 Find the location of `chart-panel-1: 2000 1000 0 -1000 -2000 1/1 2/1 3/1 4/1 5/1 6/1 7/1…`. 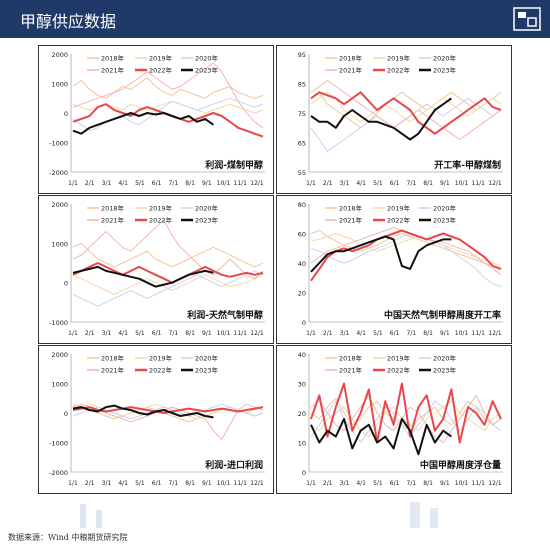

chart-panel-1: 2000 1000 0 -1000 -2000 1/1 2/1 3/1 4/1 5/1 6/1 7/1… is located at coordinates (156, 119).